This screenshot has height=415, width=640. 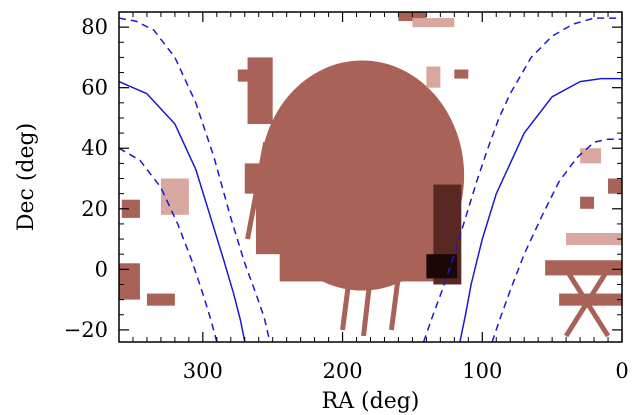 I want to click on x-tick-label: 300, so click(x=203, y=371).